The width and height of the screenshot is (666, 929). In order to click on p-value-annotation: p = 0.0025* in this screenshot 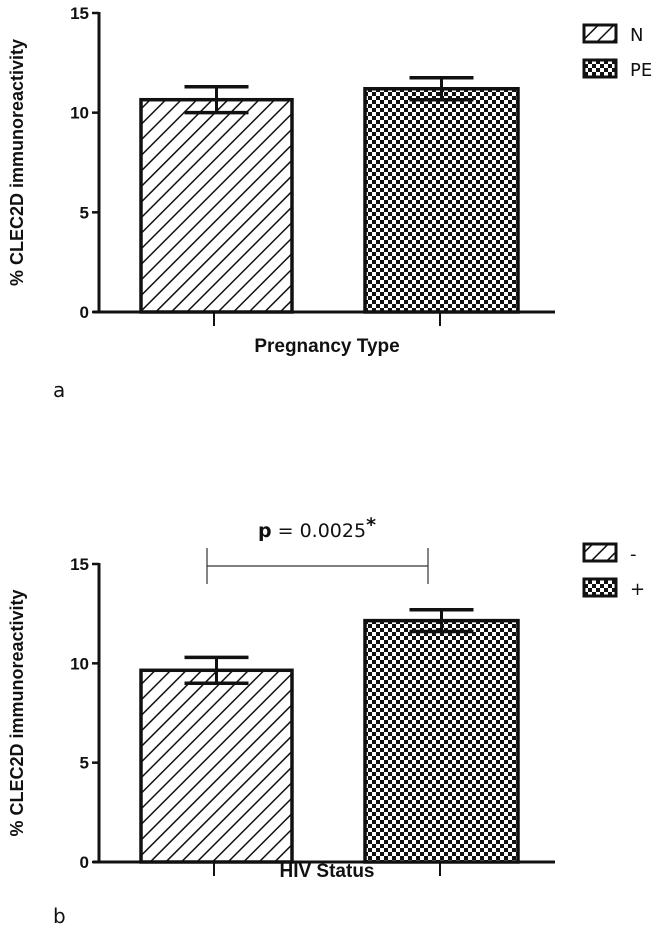, I will do `click(317, 528)`.